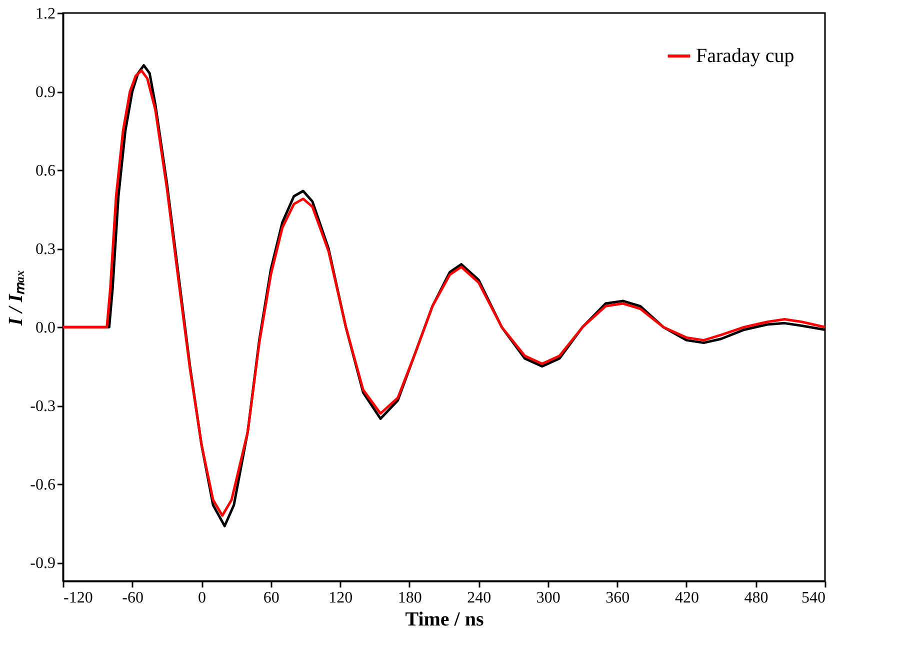 The width and height of the screenshot is (908, 668). What do you see at coordinates (618, 598) in the screenshot?
I see `x-tick-label: 360` at bounding box center [618, 598].